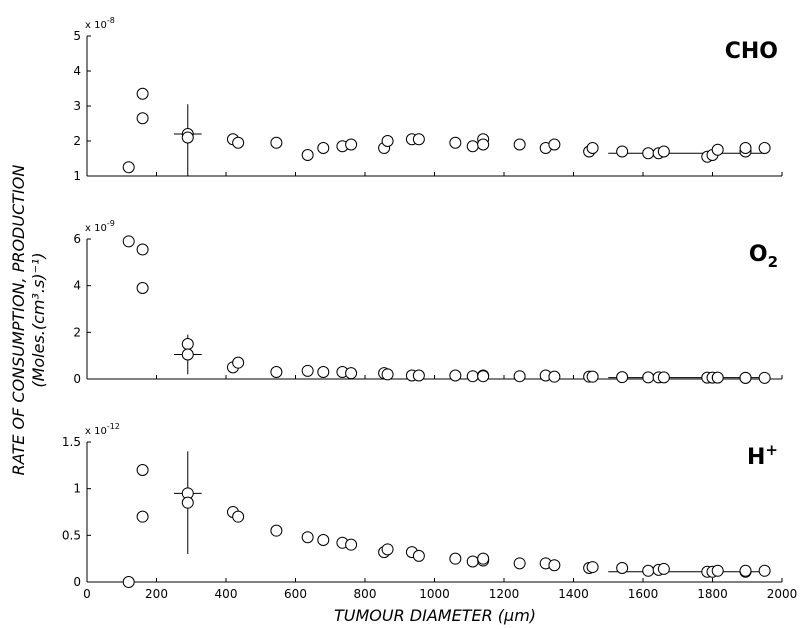 Image resolution: width=802 pixels, height=629 pixels. What do you see at coordinates (504, 594) in the screenshot?
I see `x-tick-label: 1200` at bounding box center [504, 594].